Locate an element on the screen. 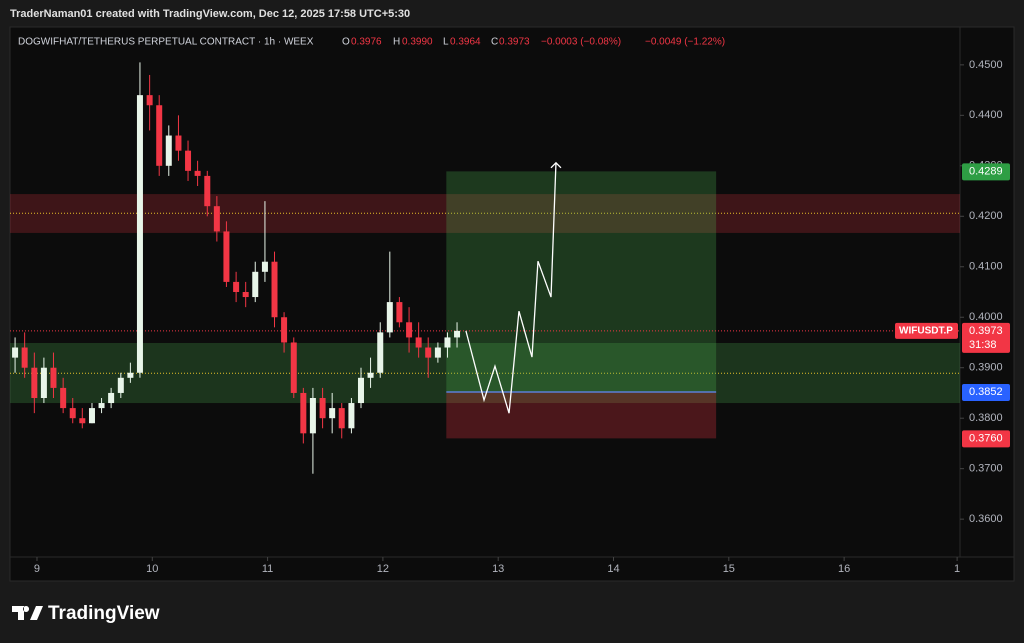  x-tick-label: 12 is located at coordinates (383, 569).